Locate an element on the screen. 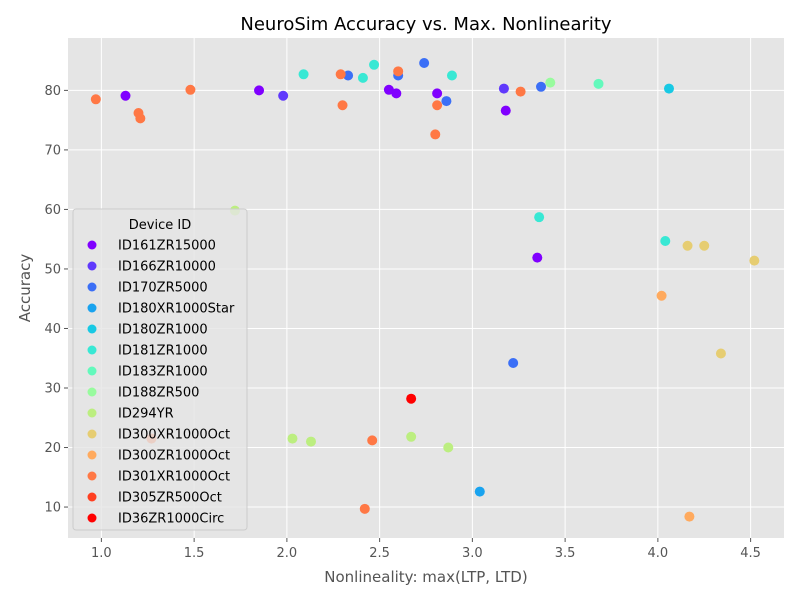 This screenshot has height=600, width=800. y-tick-label: 30 is located at coordinates (52, 389).